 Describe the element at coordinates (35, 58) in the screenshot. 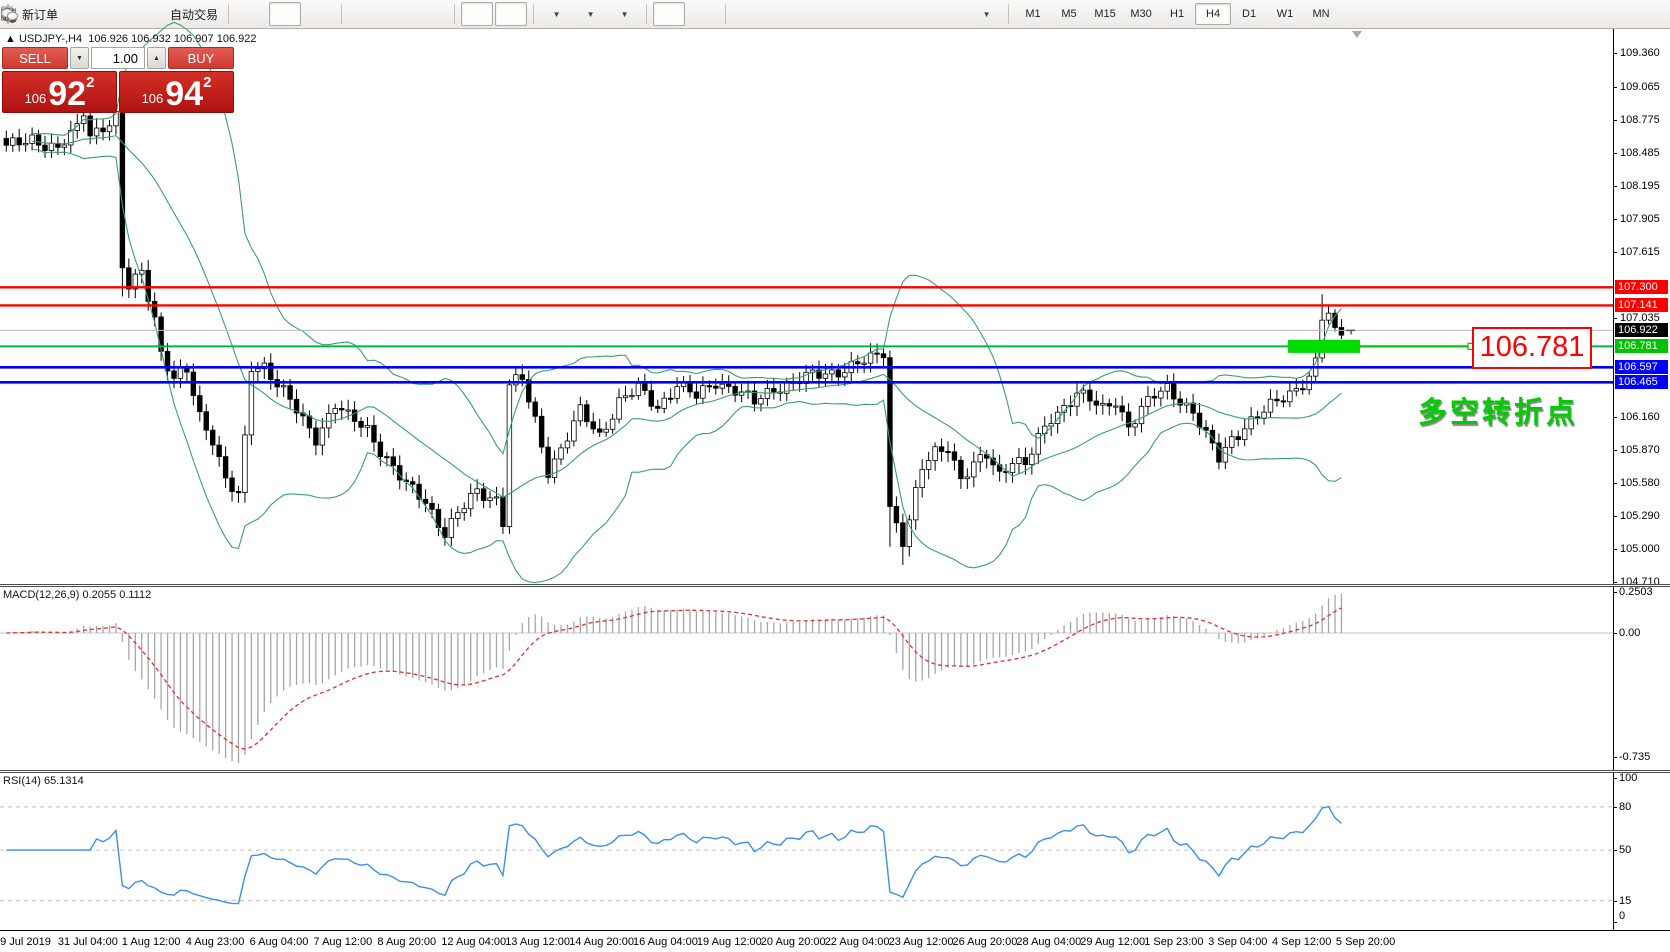

I see `sell-button: SELL` at that location.